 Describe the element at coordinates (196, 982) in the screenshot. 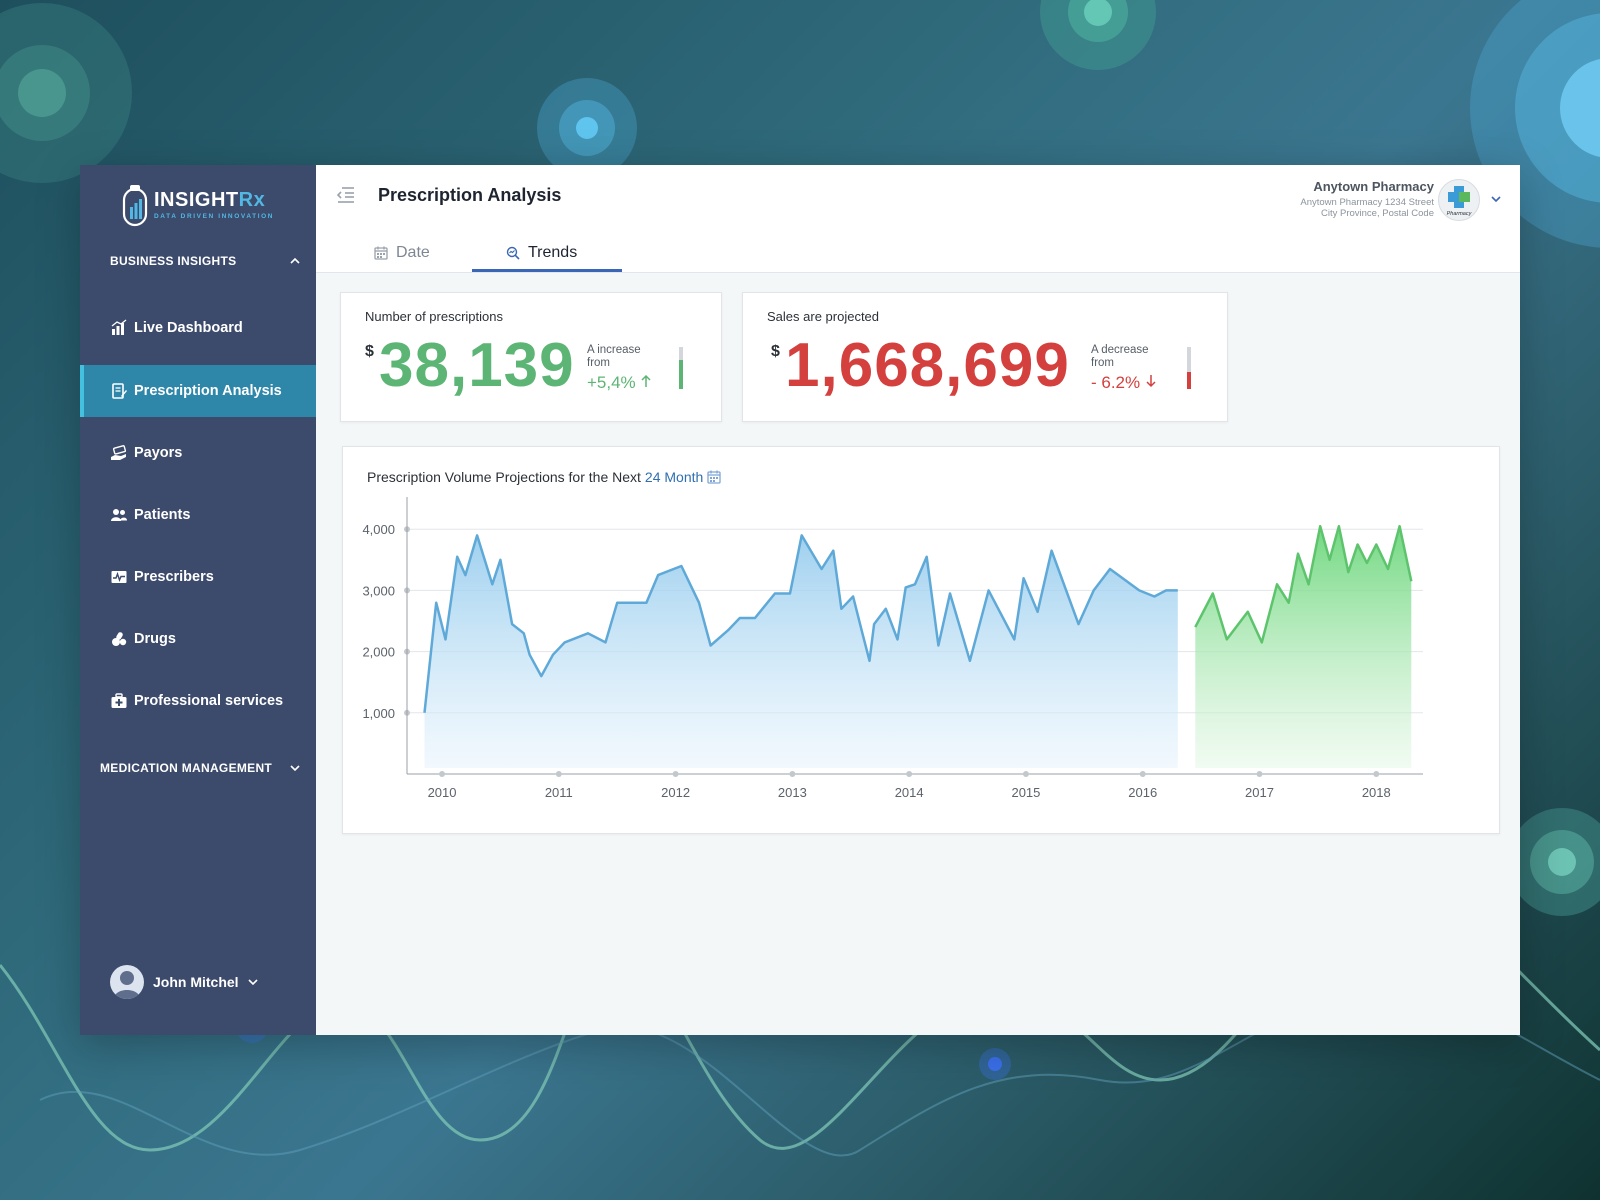

I see `user-name: John Mitchel` at that location.